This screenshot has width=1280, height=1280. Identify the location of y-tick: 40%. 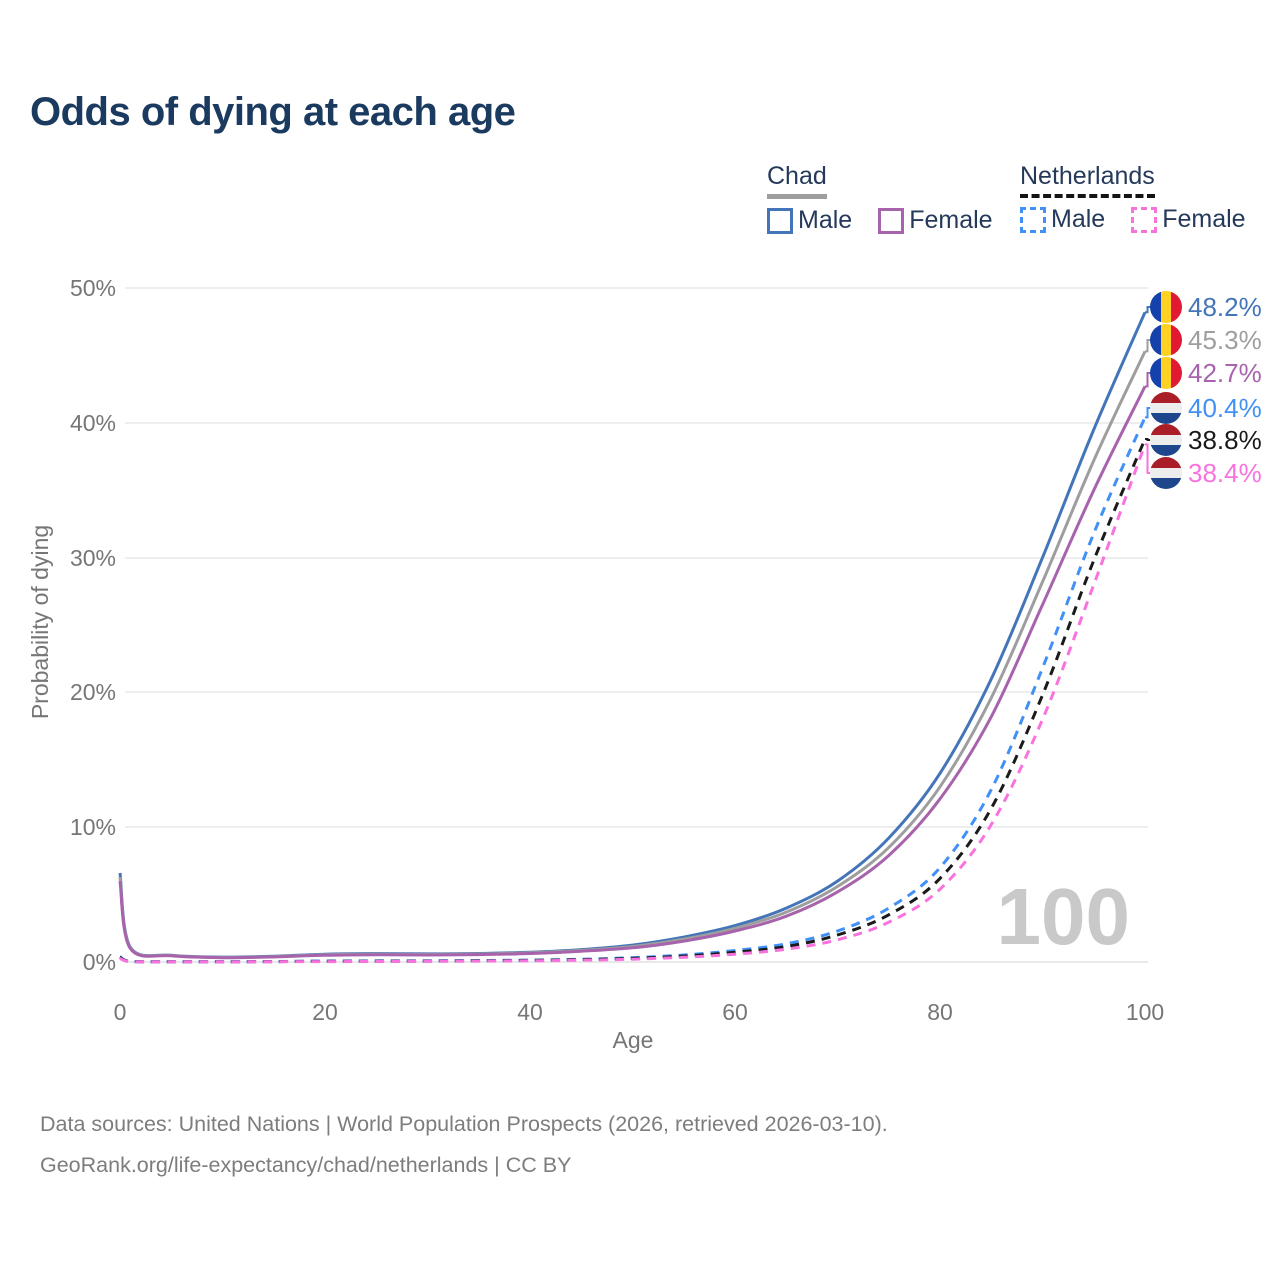
(93, 423).